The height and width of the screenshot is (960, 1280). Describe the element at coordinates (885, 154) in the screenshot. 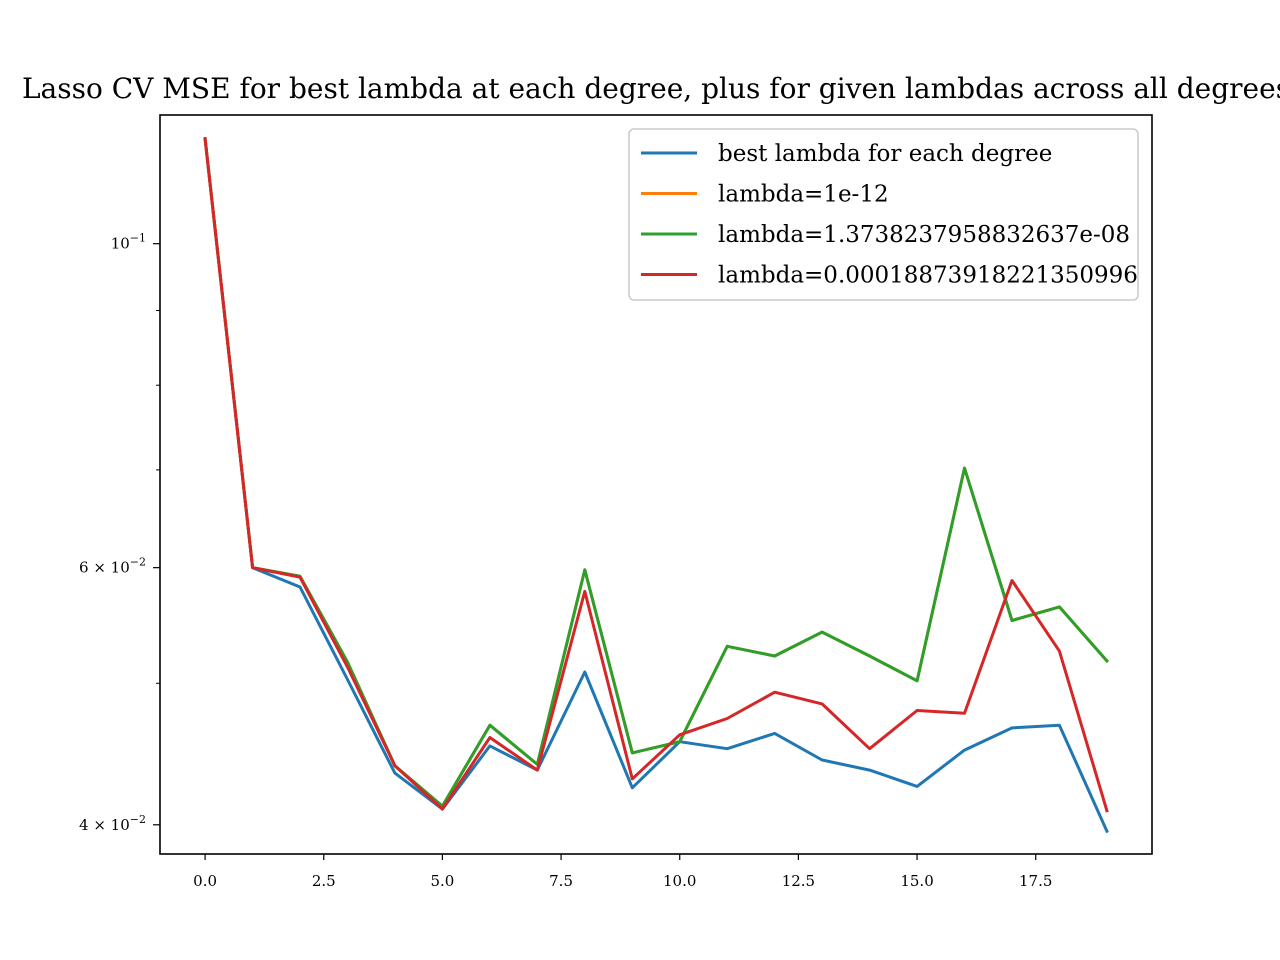

I see `legend-label: best lambda for each degree` at that location.